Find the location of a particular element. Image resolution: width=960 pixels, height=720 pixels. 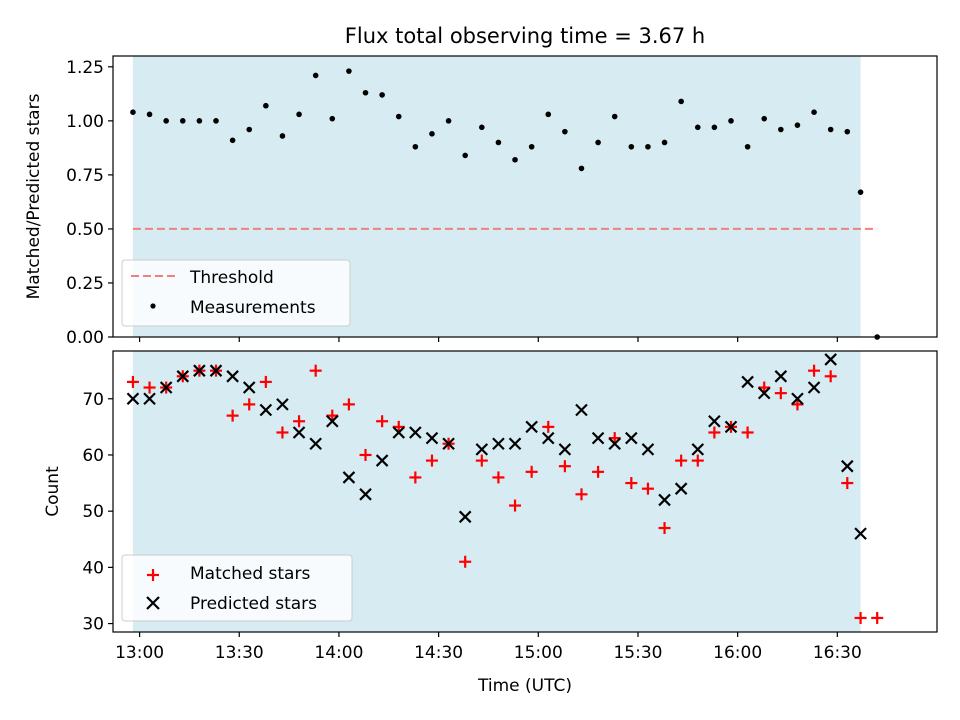

top-y-ticks: 0.00 0.25 0.50 0.75 1.00 1.25 is located at coordinates (89, 203).